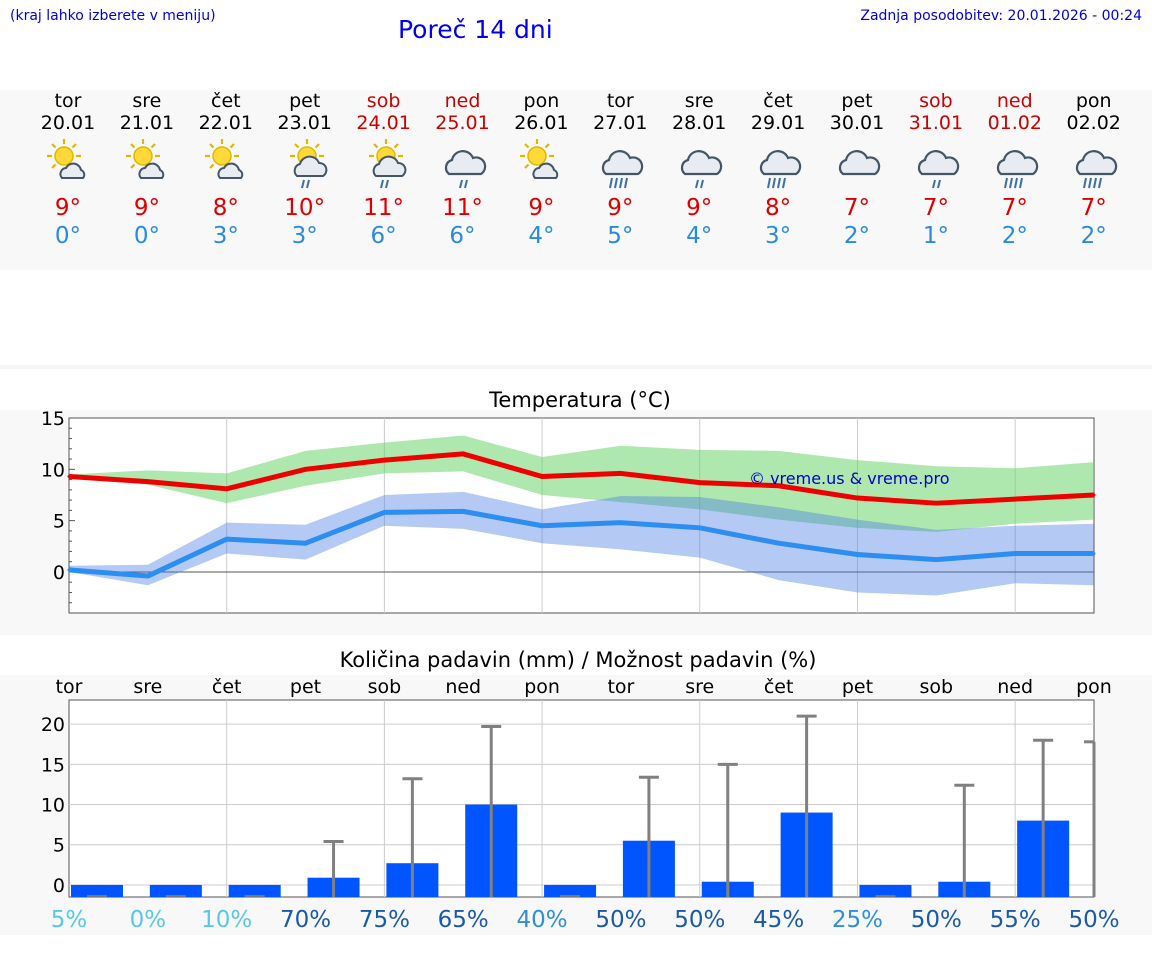  What do you see at coordinates (541, 170) in the screenshot?
I see `forecast-day: pon 26.01 9° 4°` at bounding box center [541, 170].